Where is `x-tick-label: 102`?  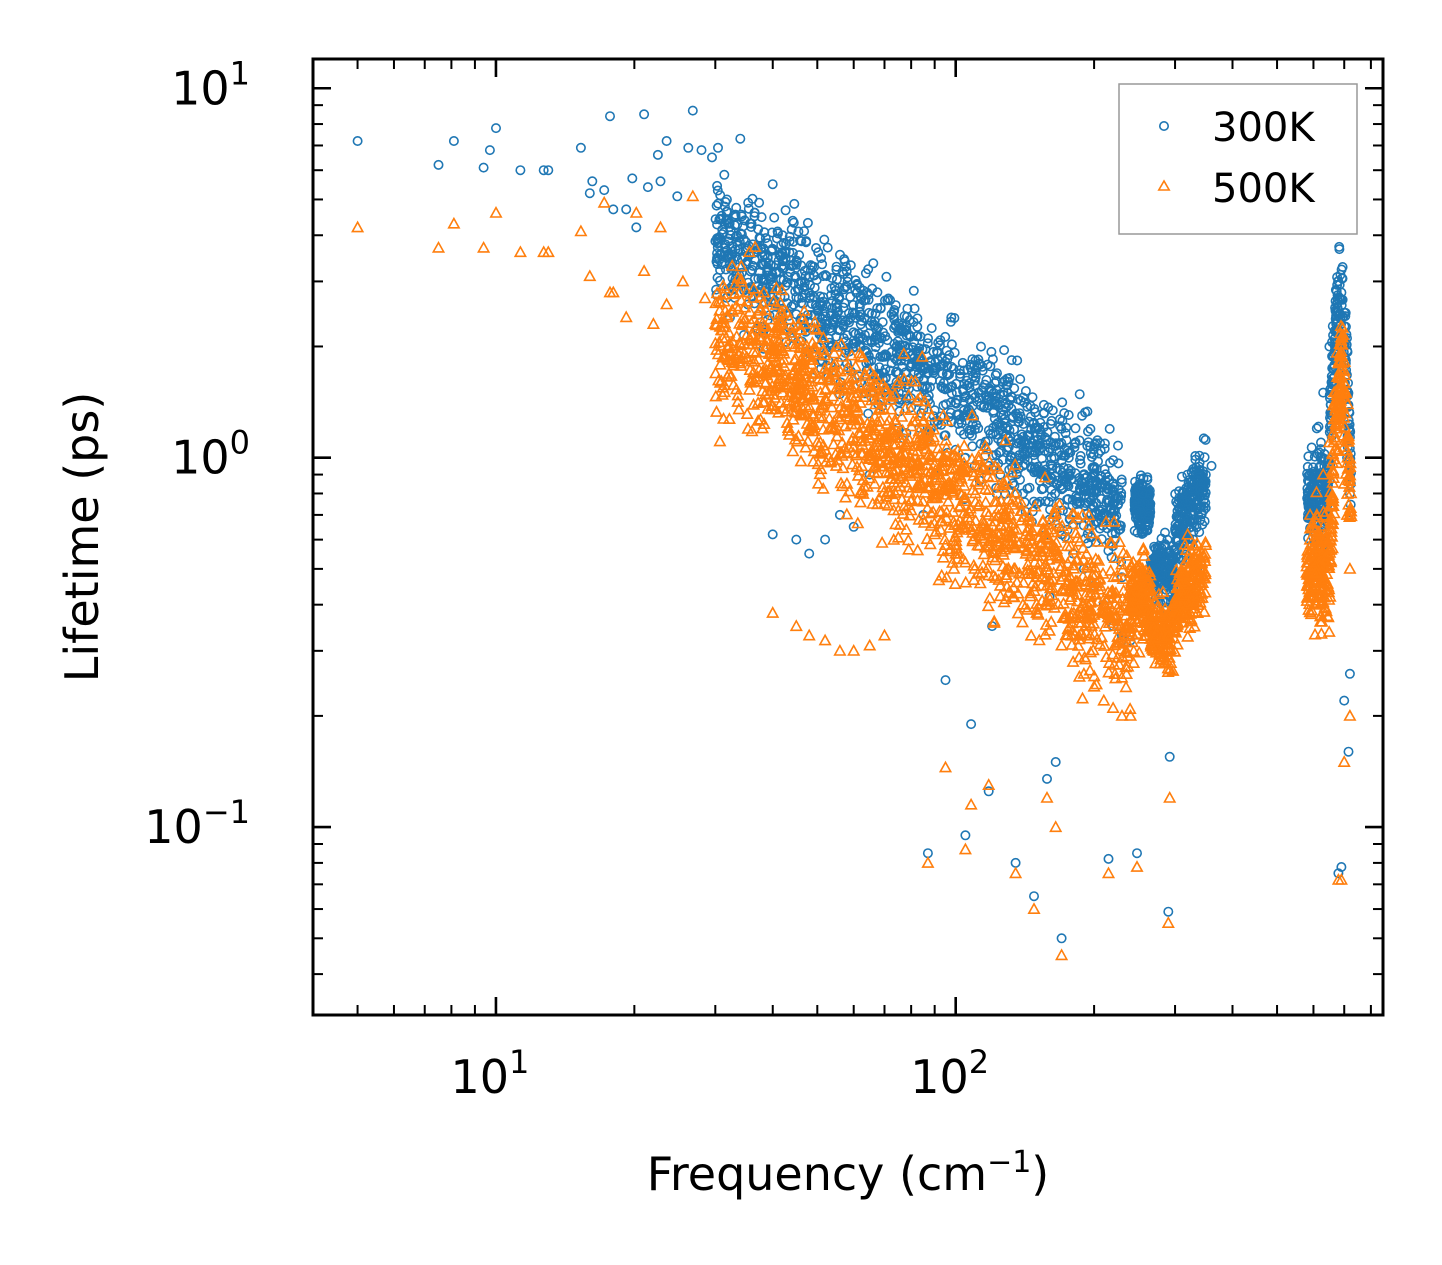
x-tick-label: 102 is located at coordinates (949, 1073).